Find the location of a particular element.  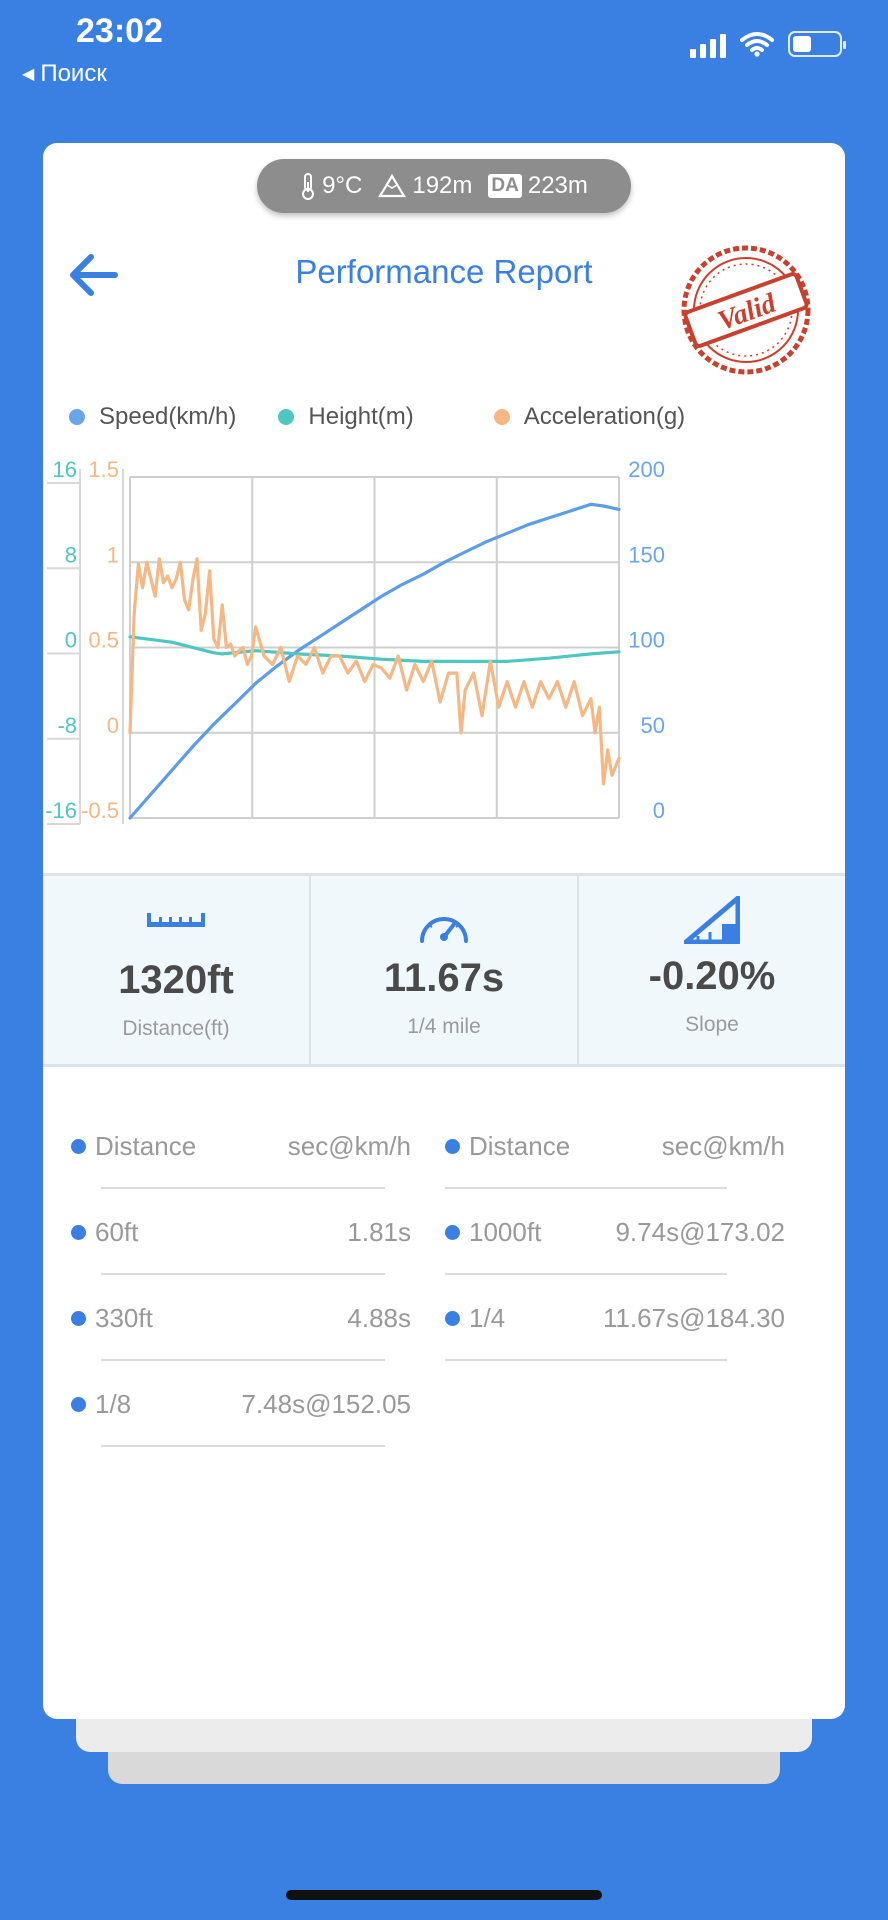

table-header-row: Distance sec@km/h Distance sec@km/h is located at coordinates (444, 1146).